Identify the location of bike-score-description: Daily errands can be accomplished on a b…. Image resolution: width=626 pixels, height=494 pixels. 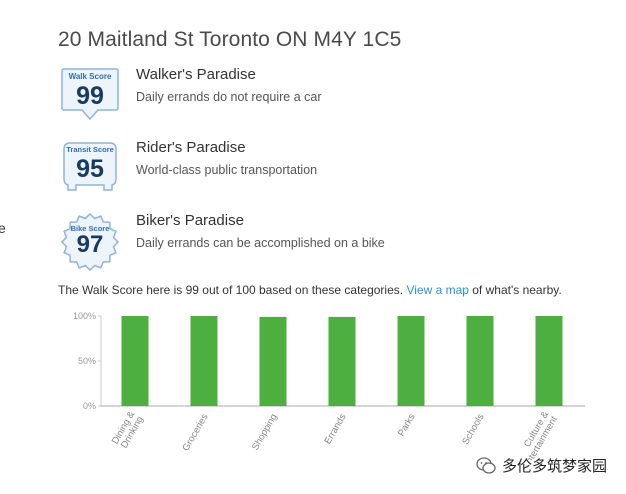
(260, 243).